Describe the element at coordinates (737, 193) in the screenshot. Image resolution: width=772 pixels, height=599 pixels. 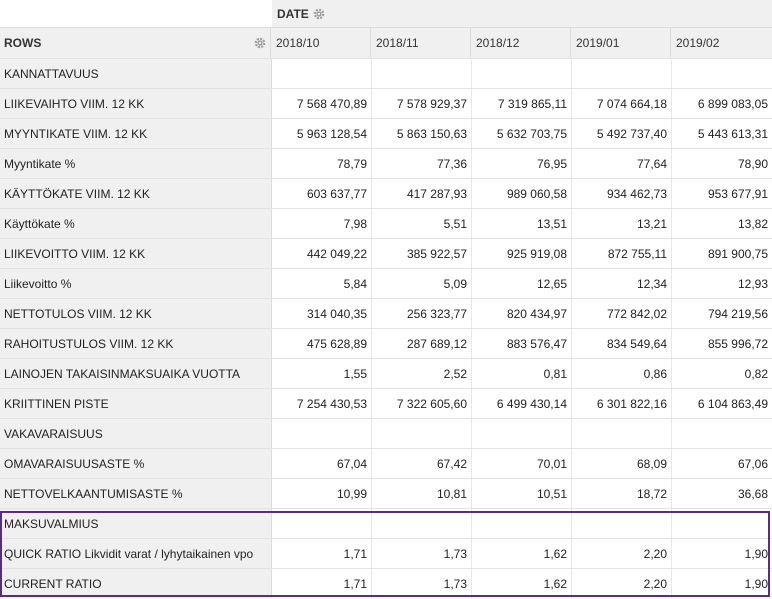
I see `value-cell: 953 677,91` at that location.